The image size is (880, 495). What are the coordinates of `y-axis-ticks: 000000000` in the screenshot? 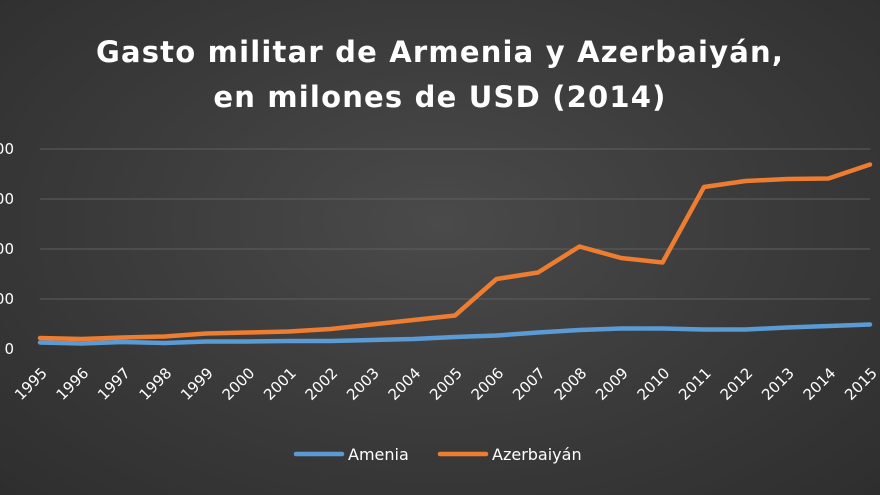 It's located at (7, 249).